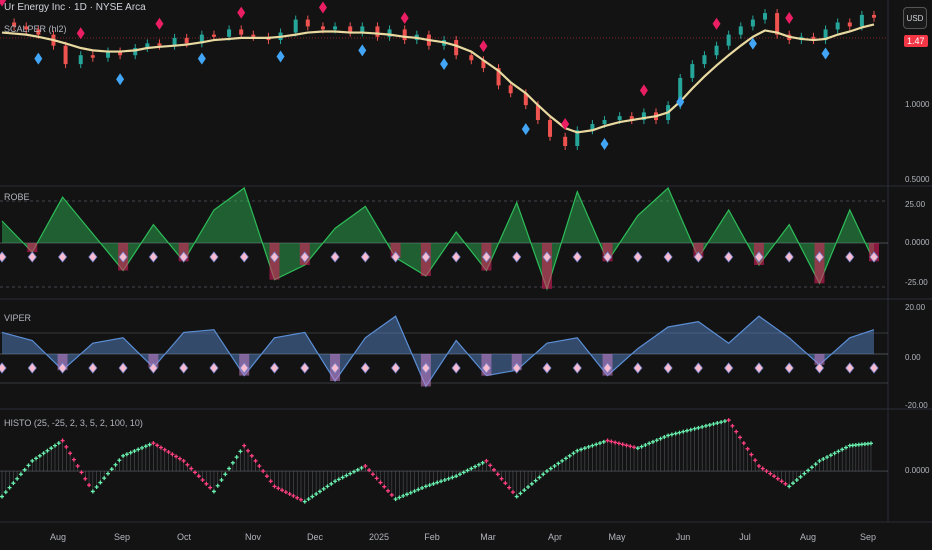  I want to click on currency-button: USD, so click(915, 18).